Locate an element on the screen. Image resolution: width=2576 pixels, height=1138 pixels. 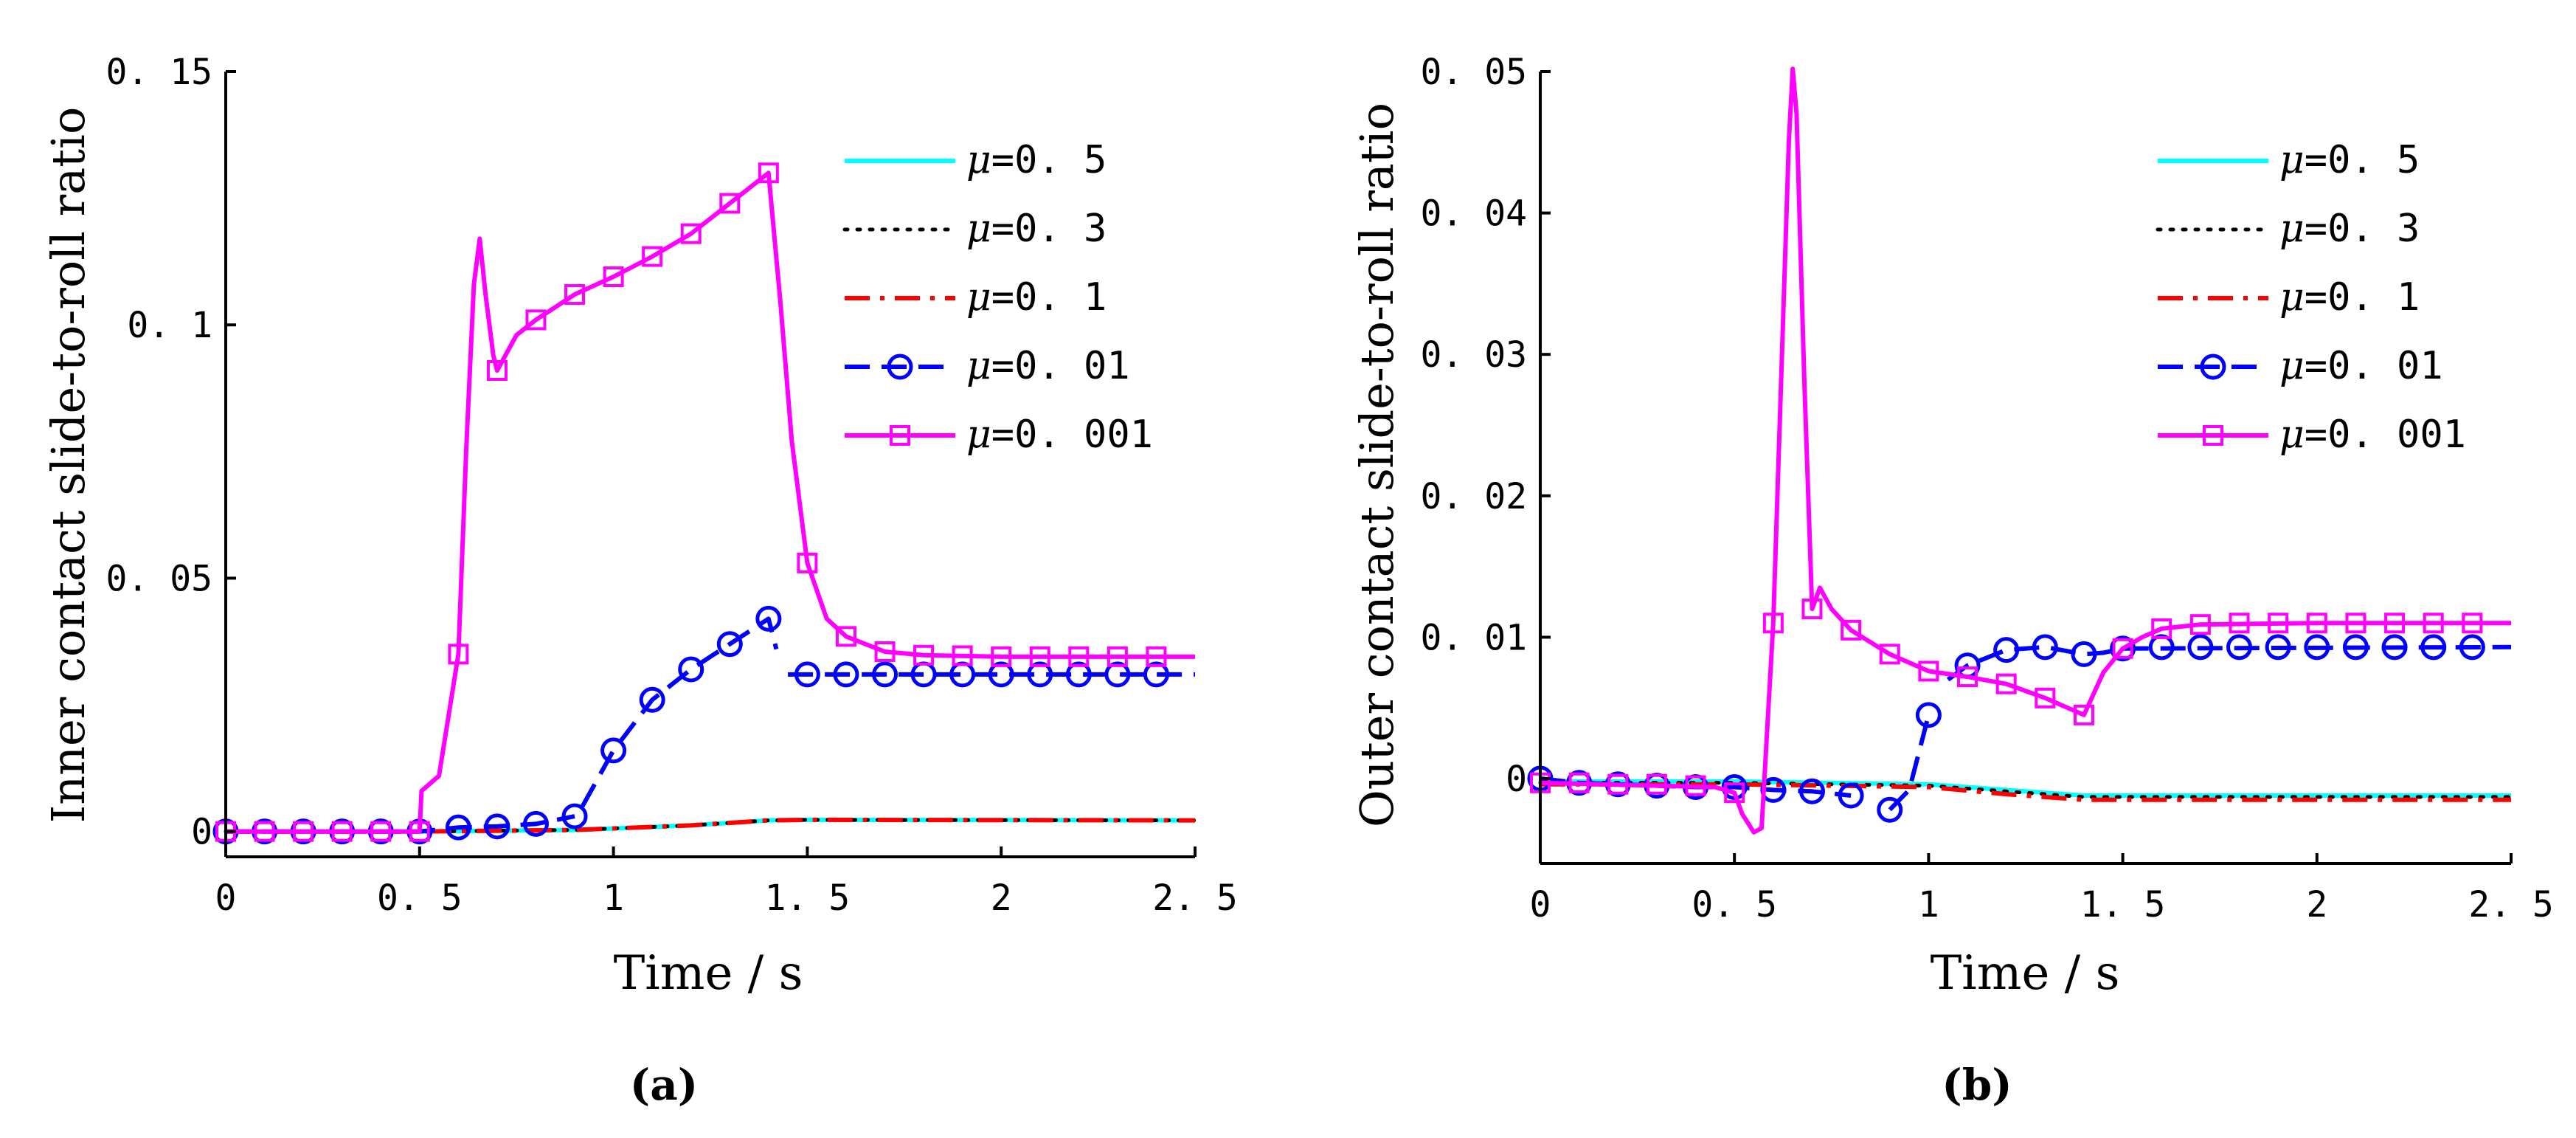
panel-b-label: (b) is located at coordinates (1977, 1085).